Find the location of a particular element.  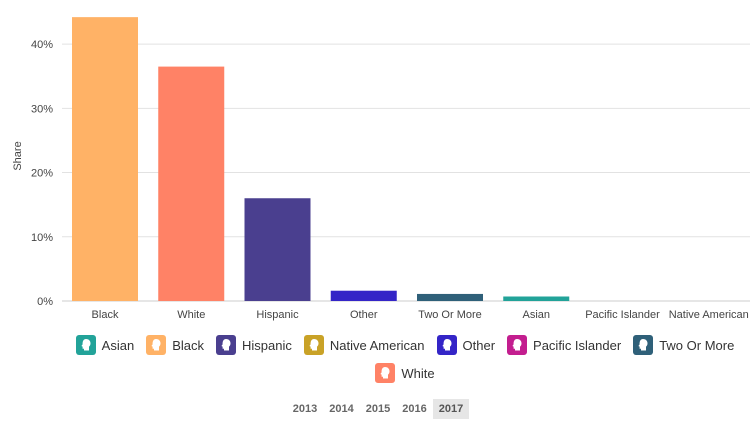

year-button-2015: 2015 is located at coordinates (378, 409).